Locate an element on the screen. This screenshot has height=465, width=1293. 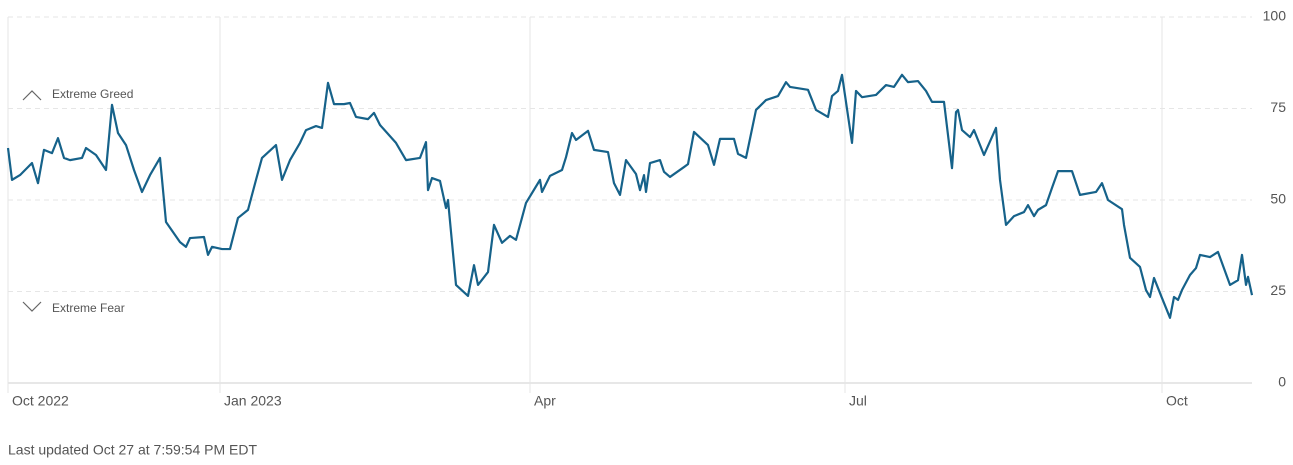
x-tick-label: Oct 2022 is located at coordinates (40, 401).